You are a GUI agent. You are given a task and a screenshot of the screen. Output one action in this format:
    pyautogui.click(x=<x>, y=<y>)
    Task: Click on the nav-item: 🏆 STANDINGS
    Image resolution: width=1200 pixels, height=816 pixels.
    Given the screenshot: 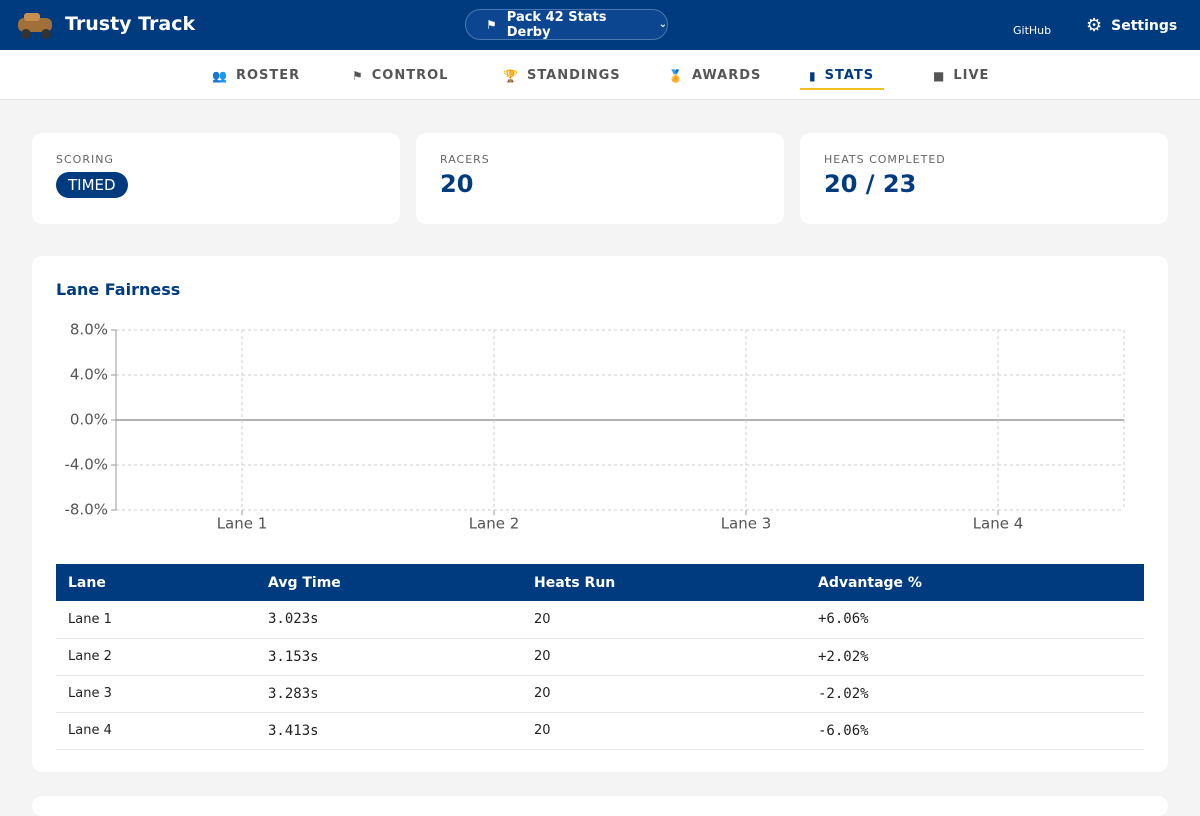 What is the action you would take?
    pyautogui.click(x=562, y=75)
    